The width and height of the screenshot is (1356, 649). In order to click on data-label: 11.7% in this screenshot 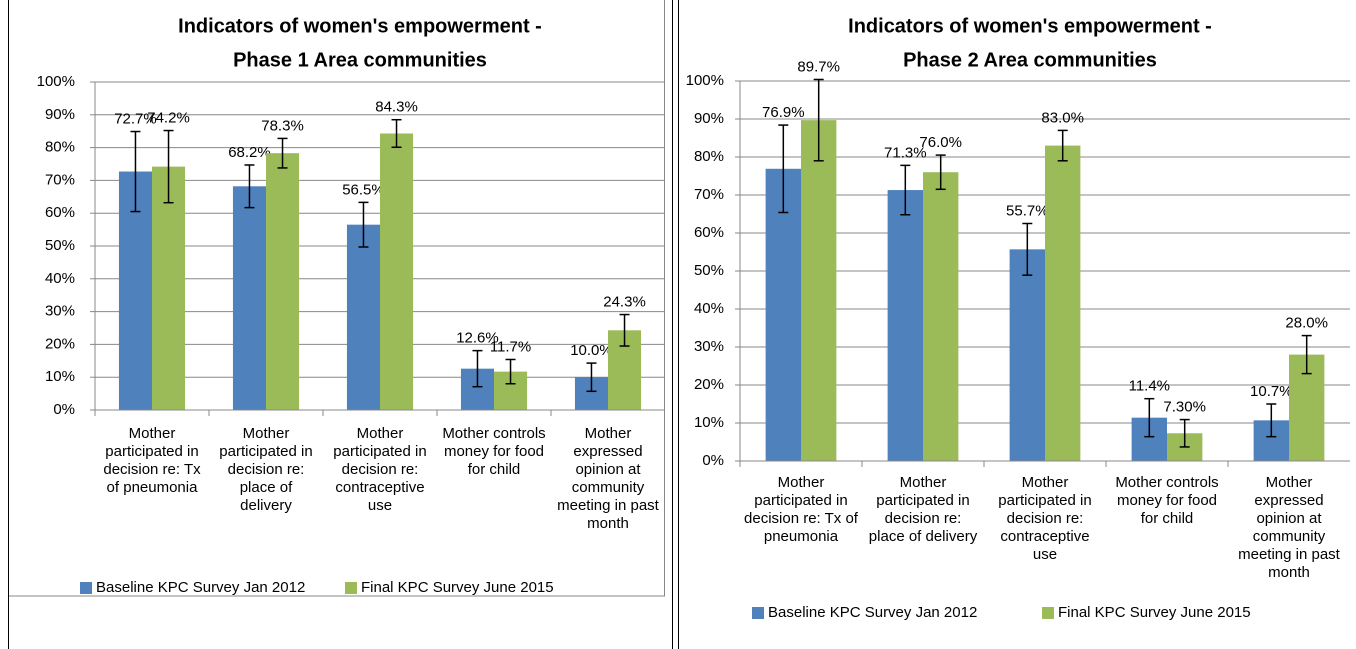, I will do `click(510, 346)`.